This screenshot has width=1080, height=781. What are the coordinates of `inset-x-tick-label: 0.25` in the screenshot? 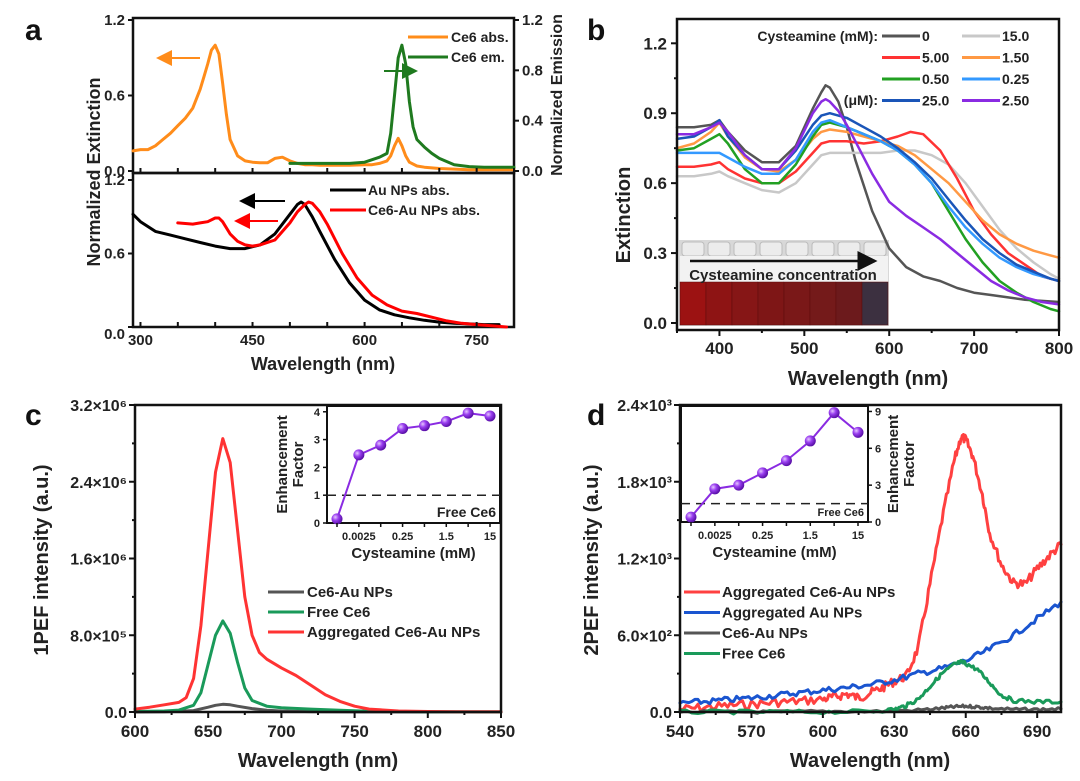 It's located at (762, 536).